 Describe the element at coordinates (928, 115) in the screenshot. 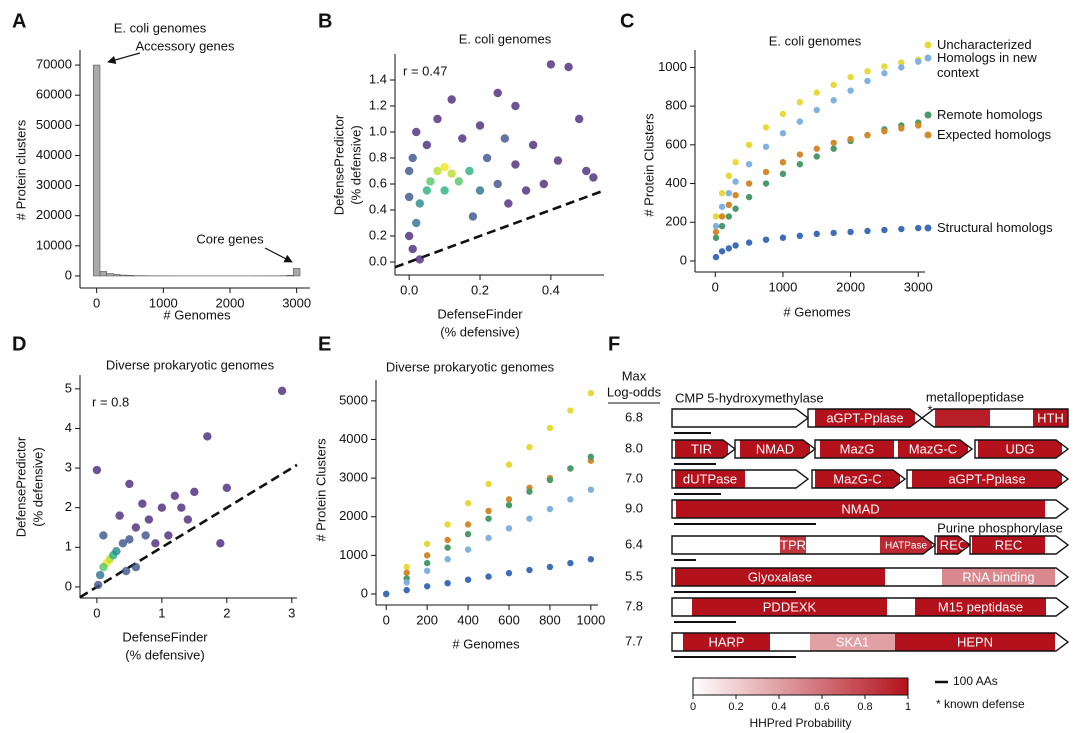

I see `legend-marker` at that location.